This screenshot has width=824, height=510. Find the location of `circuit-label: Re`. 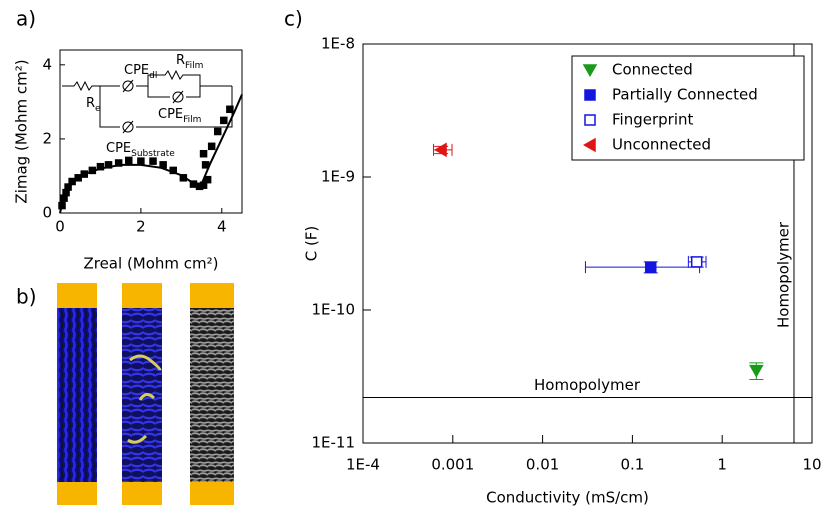

circuit-label: Re is located at coordinates (93, 105).